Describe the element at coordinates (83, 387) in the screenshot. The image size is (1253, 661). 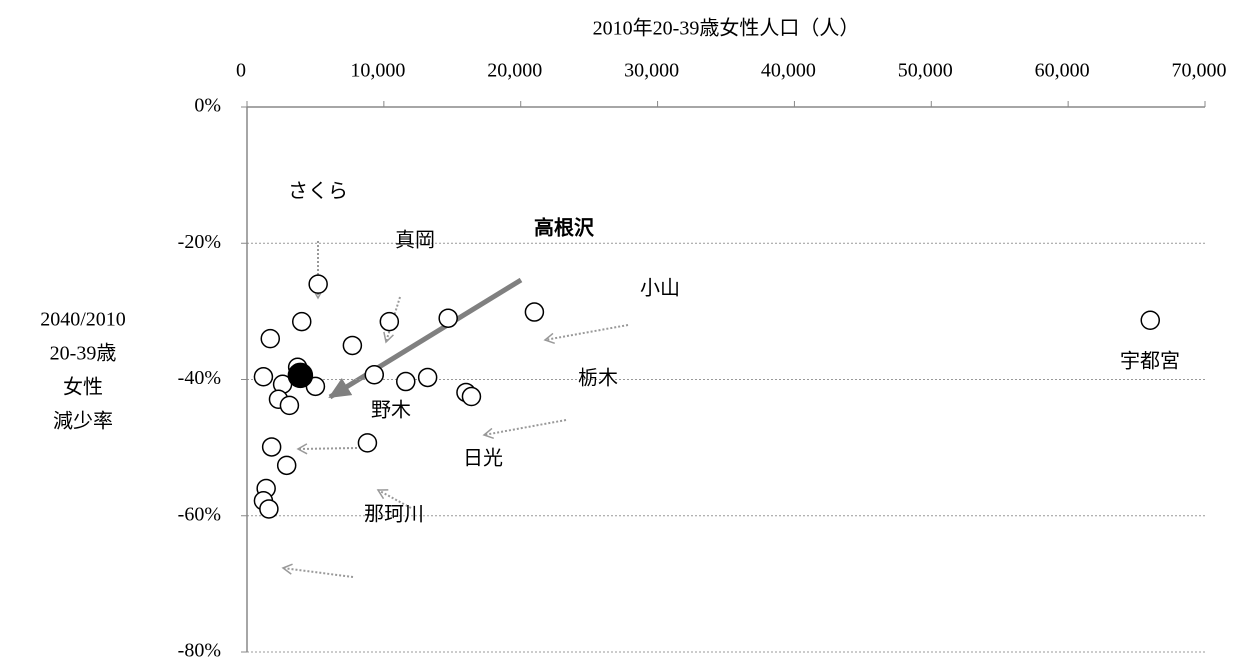
I see `y-axis-title: 女性` at that location.